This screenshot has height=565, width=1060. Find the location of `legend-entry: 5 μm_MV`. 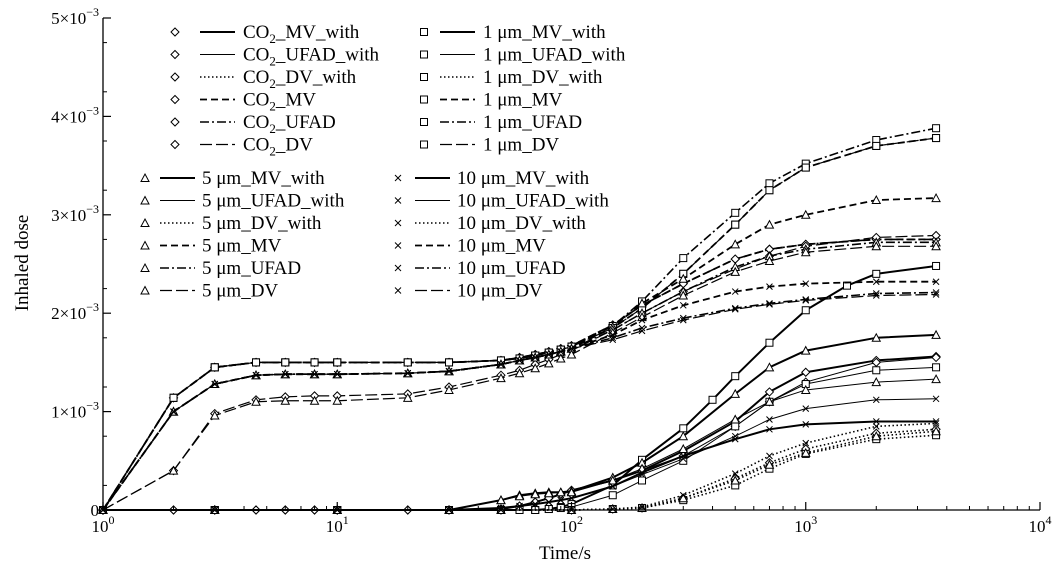

legend-entry: 5 μm_MV is located at coordinates (211, 246).